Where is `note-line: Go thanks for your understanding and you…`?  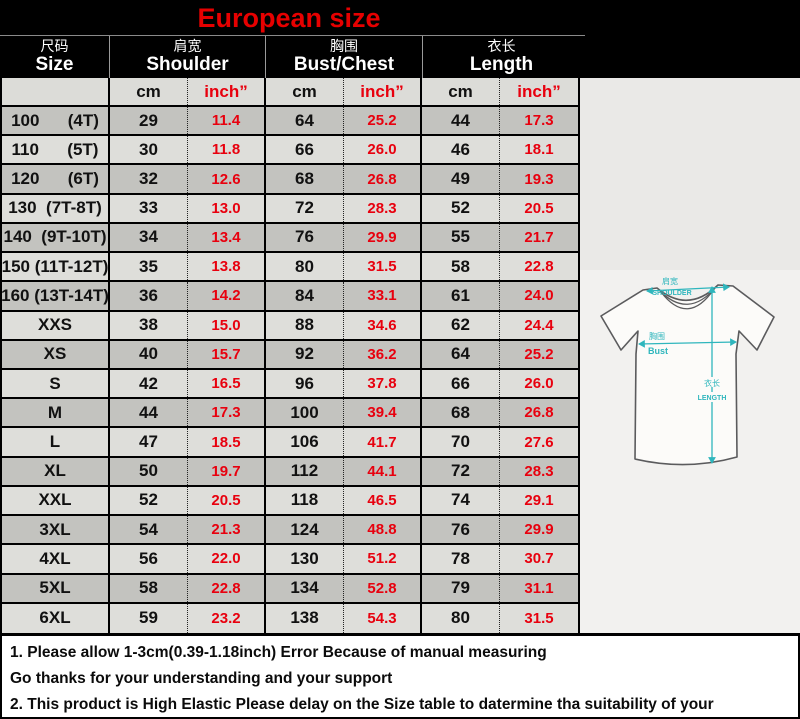 note-line: Go thanks for your understanding and you… is located at coordinates (201, 678).